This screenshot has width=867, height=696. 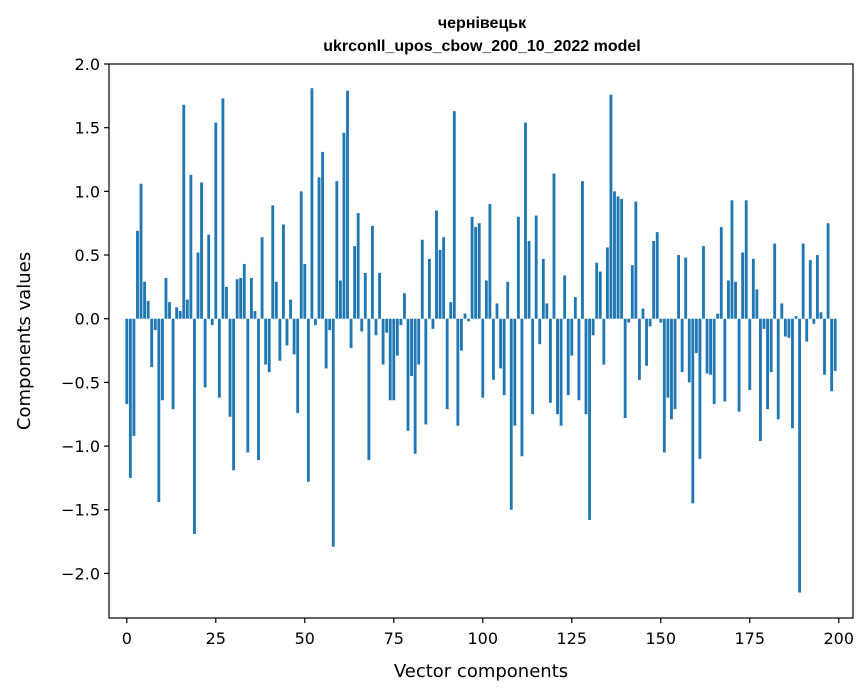 What do you see at coordinates (483, 638) in the screenshot?
I see `x-tick-label: 100` at bounding box center [483, 638].